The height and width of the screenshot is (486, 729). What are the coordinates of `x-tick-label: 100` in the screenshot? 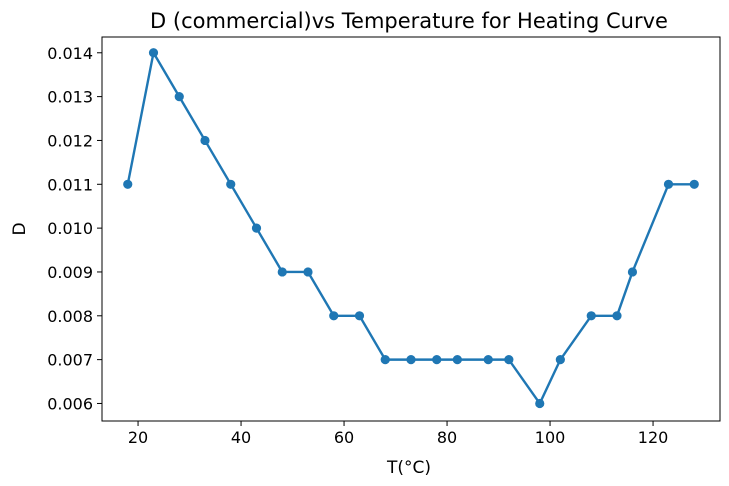 It's located at (550, 437).